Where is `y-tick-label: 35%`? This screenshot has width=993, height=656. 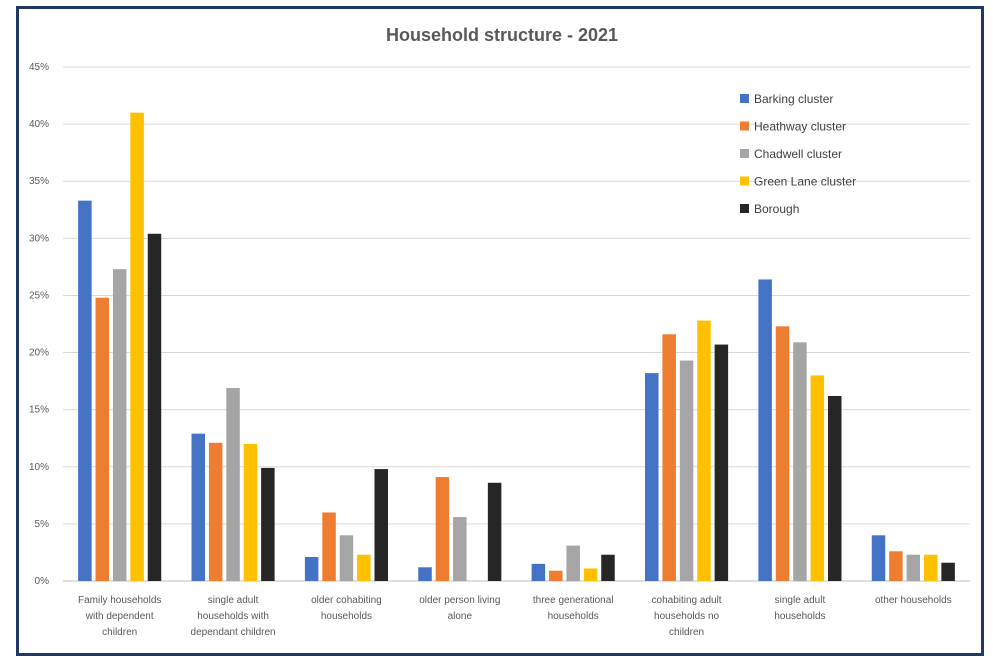
y-tick-label: 35% is located at coordinates (39, 181).